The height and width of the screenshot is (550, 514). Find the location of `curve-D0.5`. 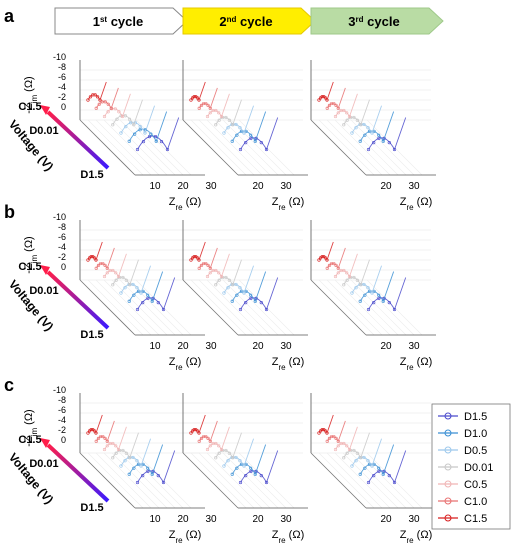

curve-D0.5 is located at coordinates (135, 453).